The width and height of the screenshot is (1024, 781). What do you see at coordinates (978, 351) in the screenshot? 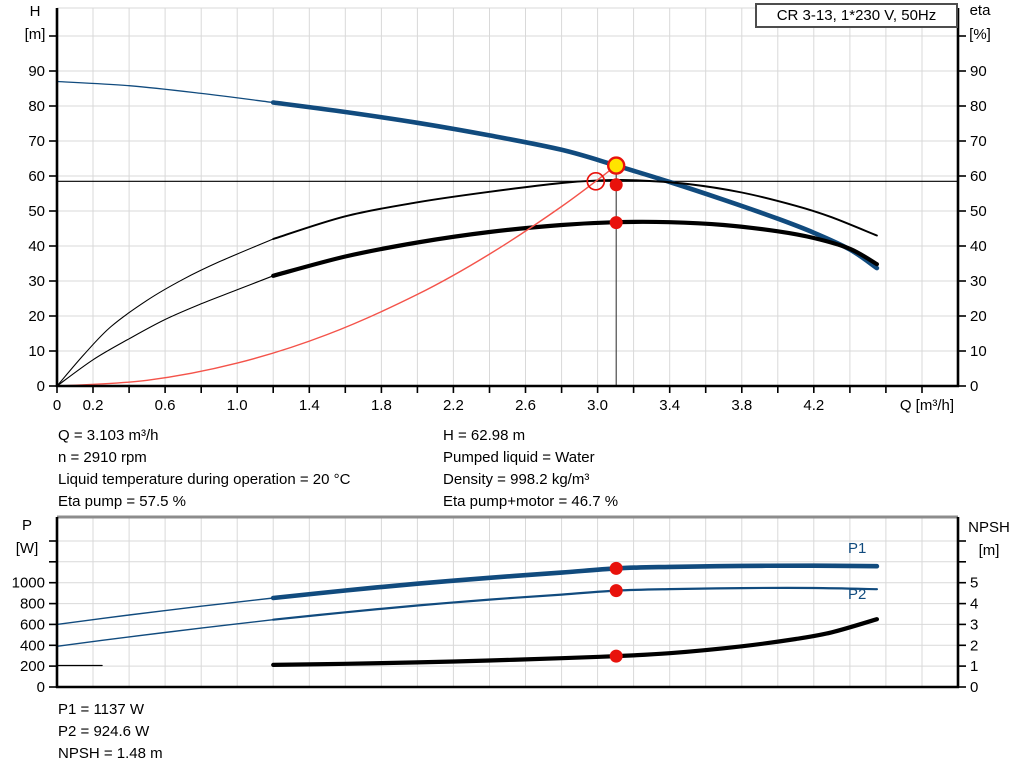
I see `tick-label-right: 10` at bounding box center [978, 351].